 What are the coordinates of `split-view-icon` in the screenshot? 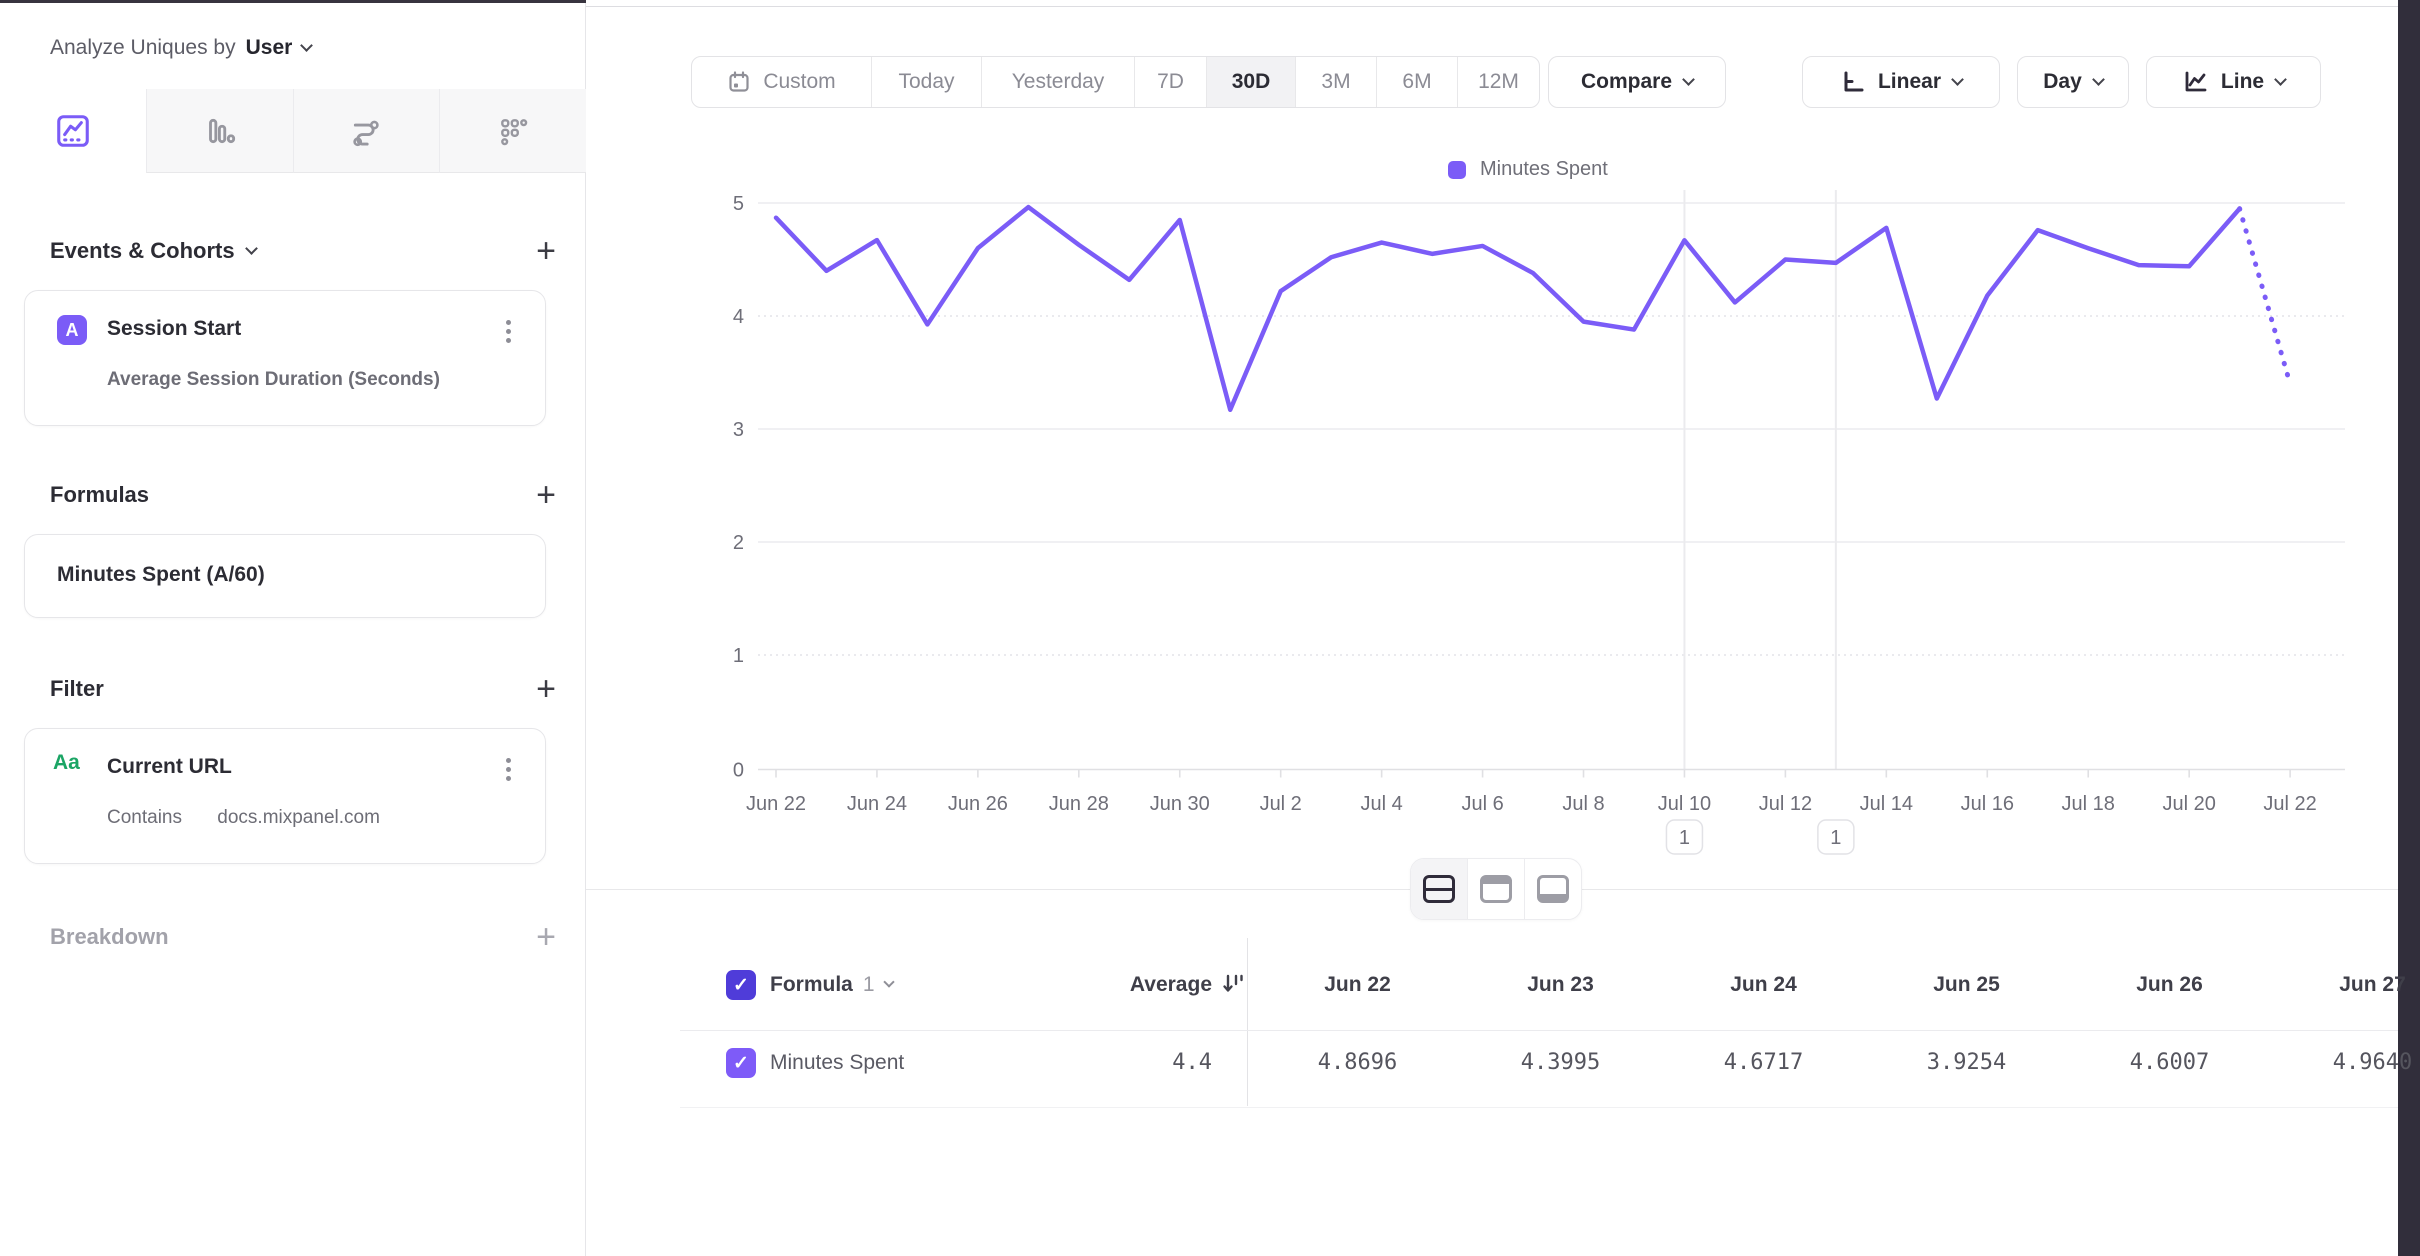 It's located at (1439, 889).